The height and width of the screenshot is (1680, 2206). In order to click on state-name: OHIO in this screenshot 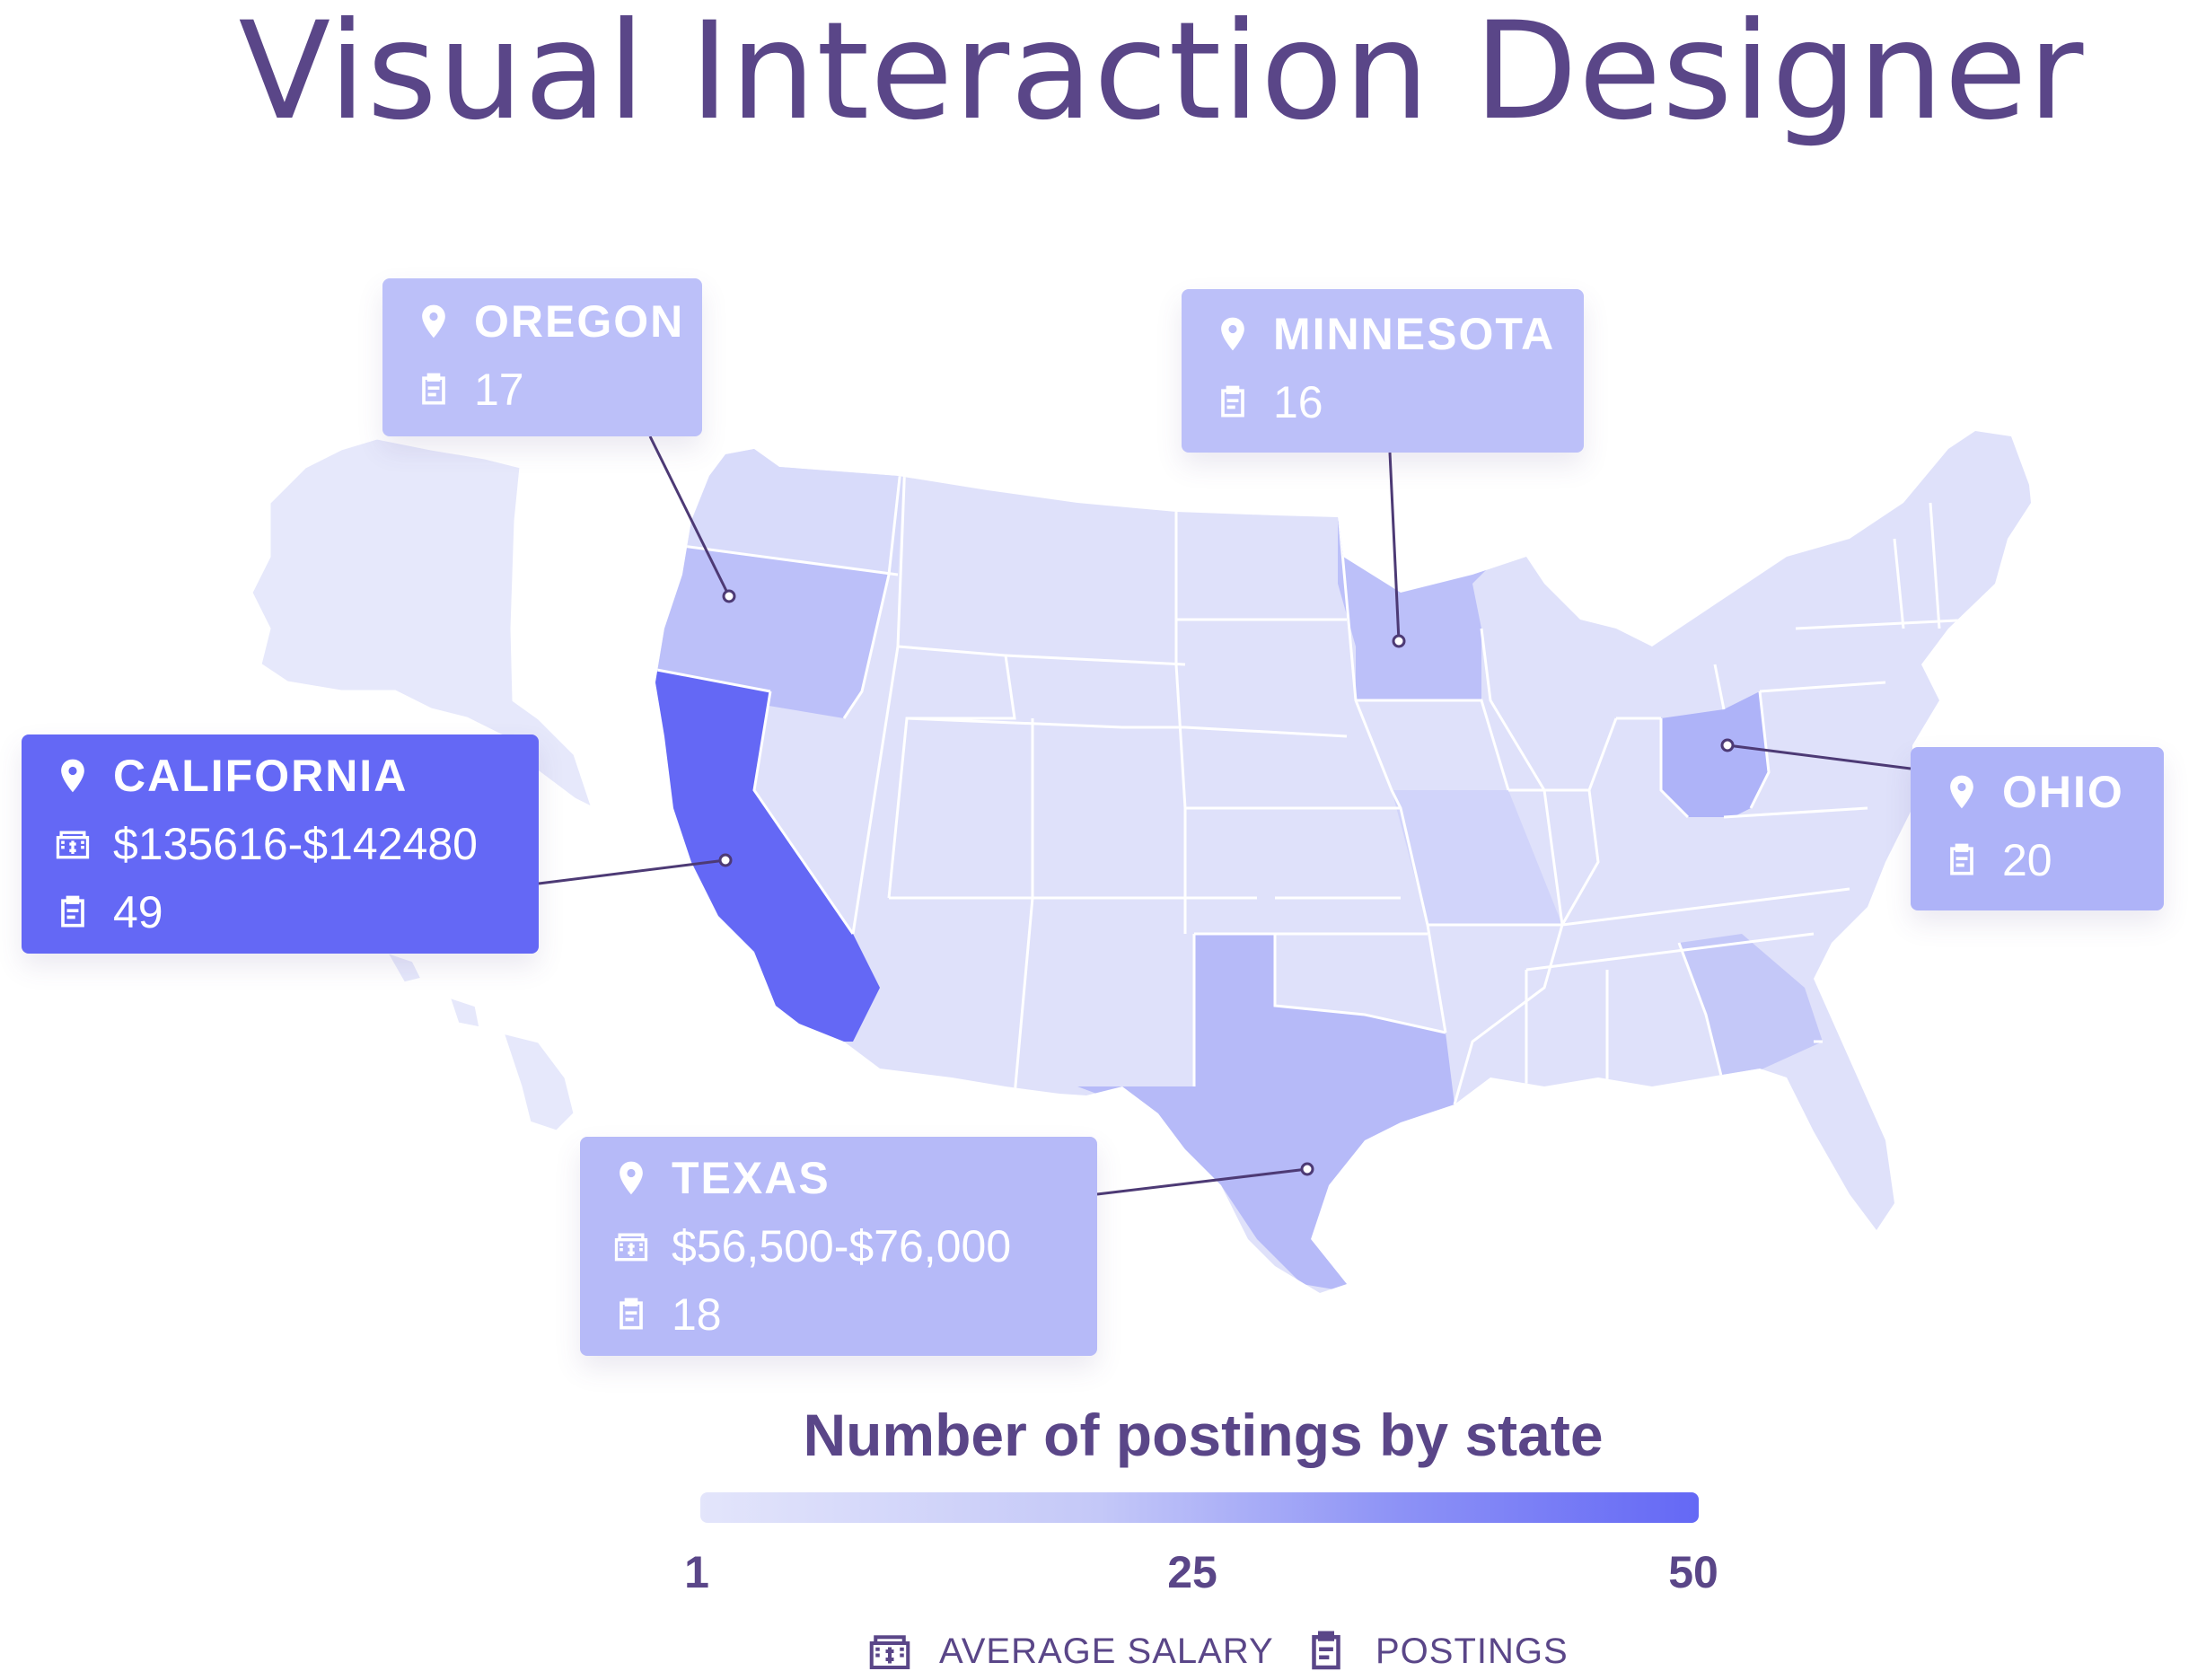, I will do `click(2063, 792)`.